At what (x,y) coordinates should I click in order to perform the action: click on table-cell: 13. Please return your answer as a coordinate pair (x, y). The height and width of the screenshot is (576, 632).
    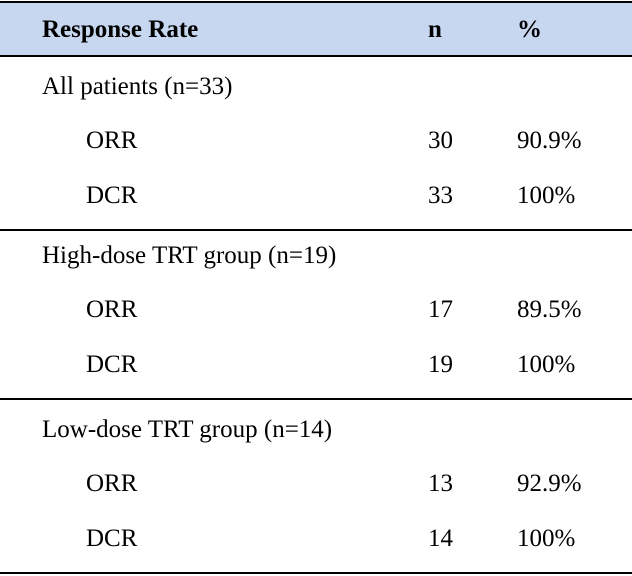
    Looking at the image, I should click on (440, 483).